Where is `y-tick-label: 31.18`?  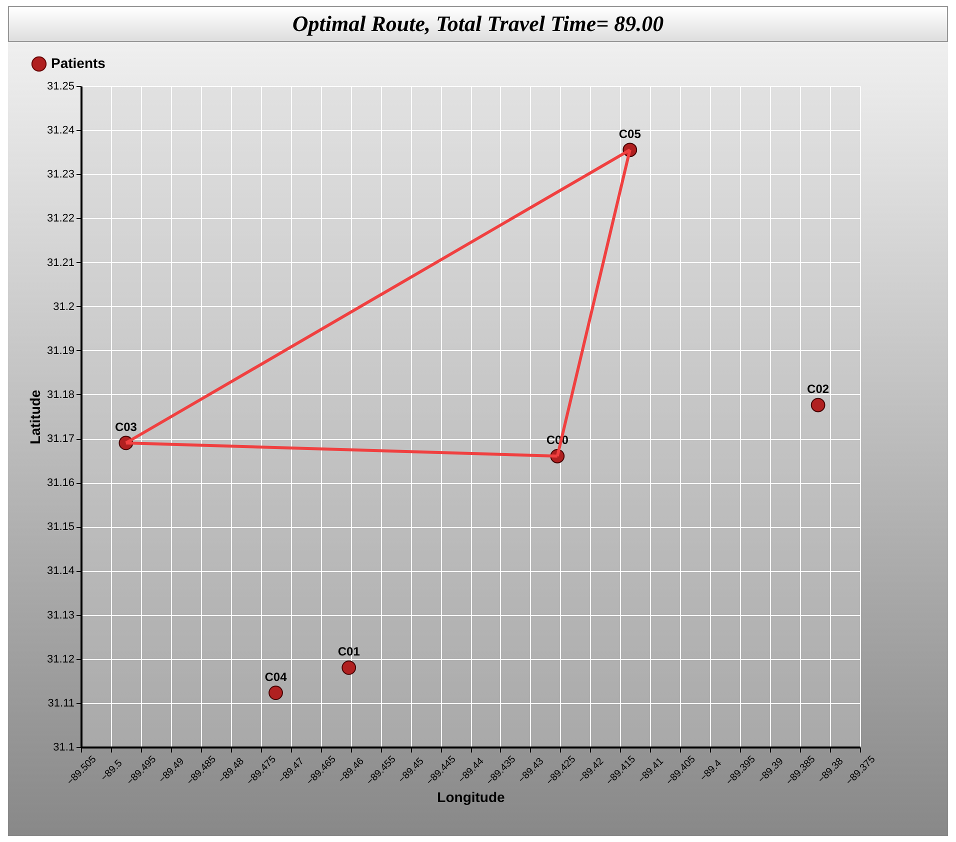
y-tick-label: 31.18 is located at coordinates (60, 394).